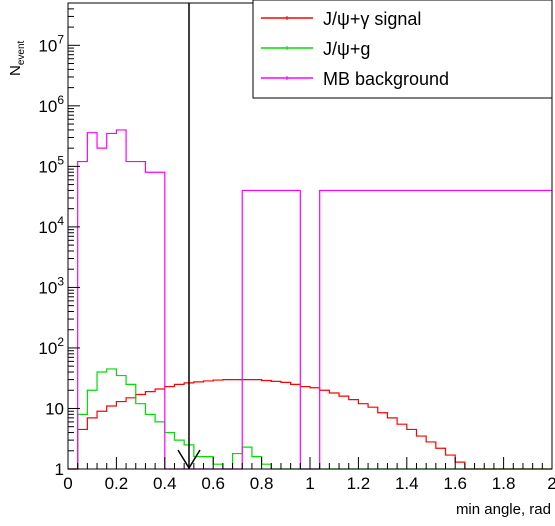 The height and width of the screenshot is (526, 555). I want to click on legend-box, so click(402, 49).